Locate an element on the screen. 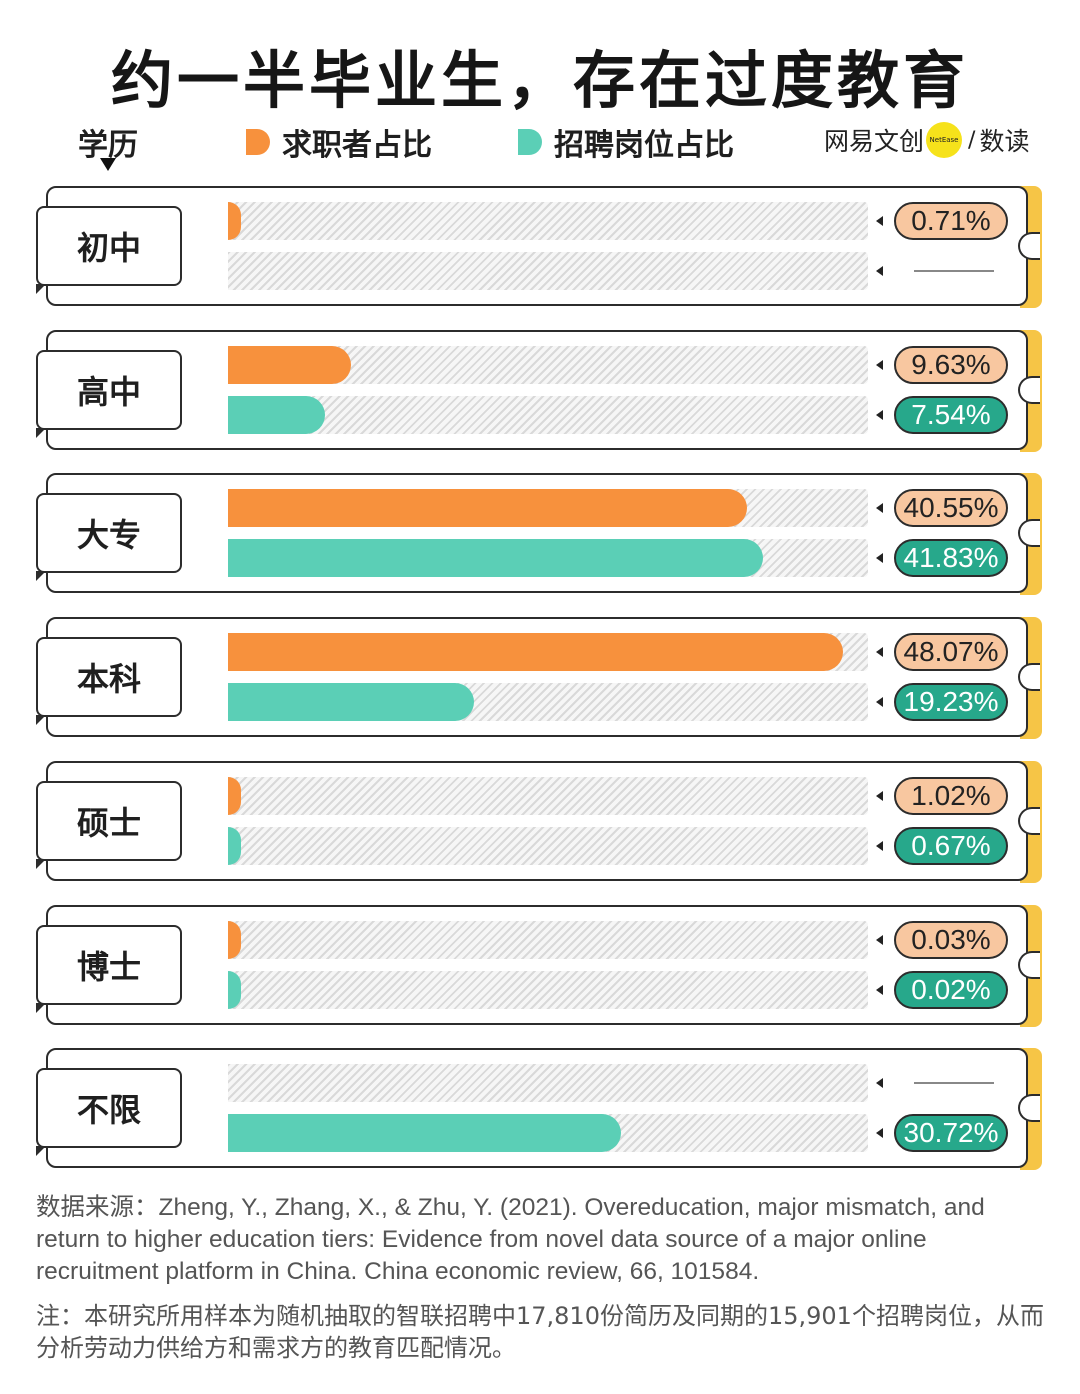 This screenshot has height=1394, width=1080. category-label: 不限 is located at coordinates (109, 1108).